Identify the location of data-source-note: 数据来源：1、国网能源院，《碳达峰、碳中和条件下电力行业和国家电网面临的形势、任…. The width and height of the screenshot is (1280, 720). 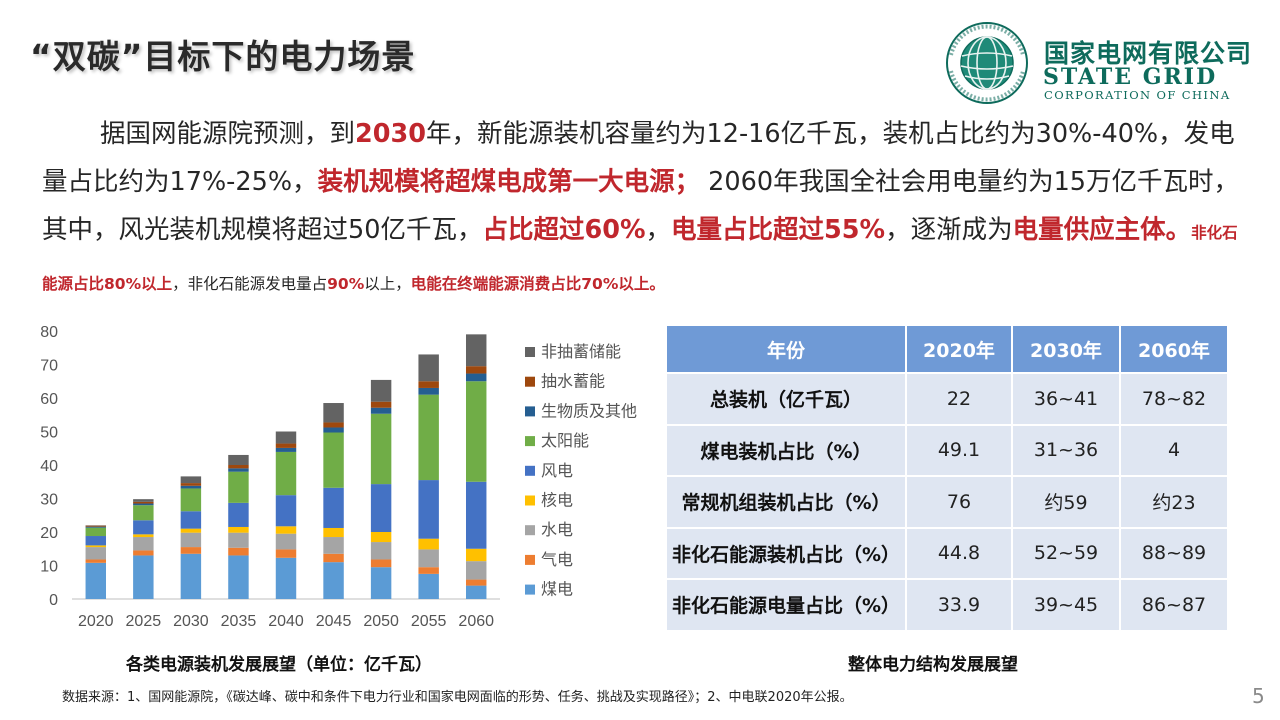
(457, 697).